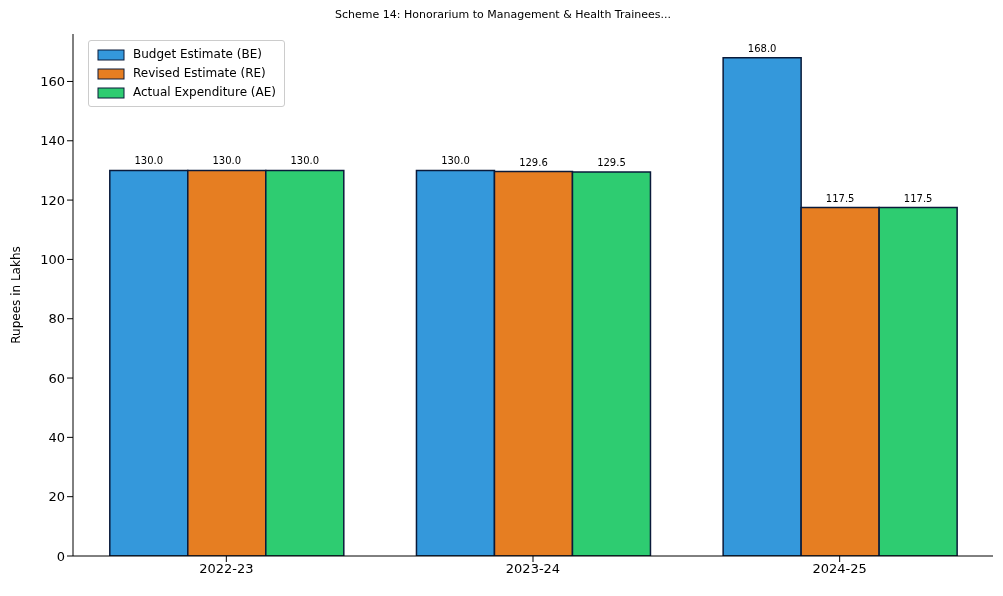 The image size is (1003, 596). What do you see at coordinates (56, 437) in the screenshot?
I see `y-tick-label: 40` at bounding box center [56, 437].